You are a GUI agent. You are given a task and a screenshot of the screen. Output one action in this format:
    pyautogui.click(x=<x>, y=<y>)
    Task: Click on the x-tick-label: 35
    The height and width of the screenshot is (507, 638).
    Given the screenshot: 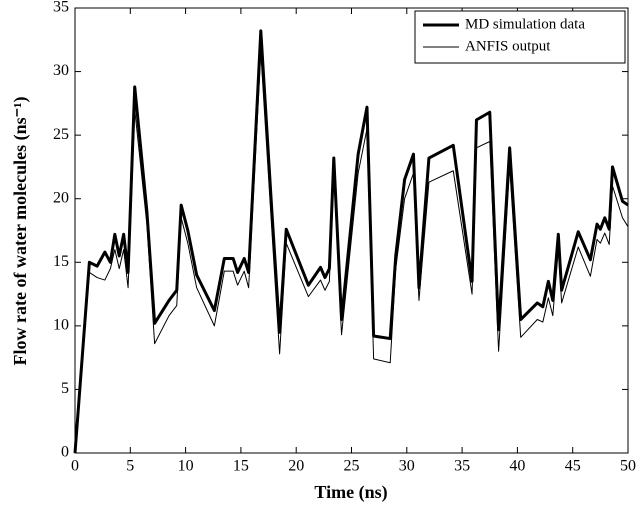 What is the action you would take?
    pyautogui.click(x=462, y=466)
    